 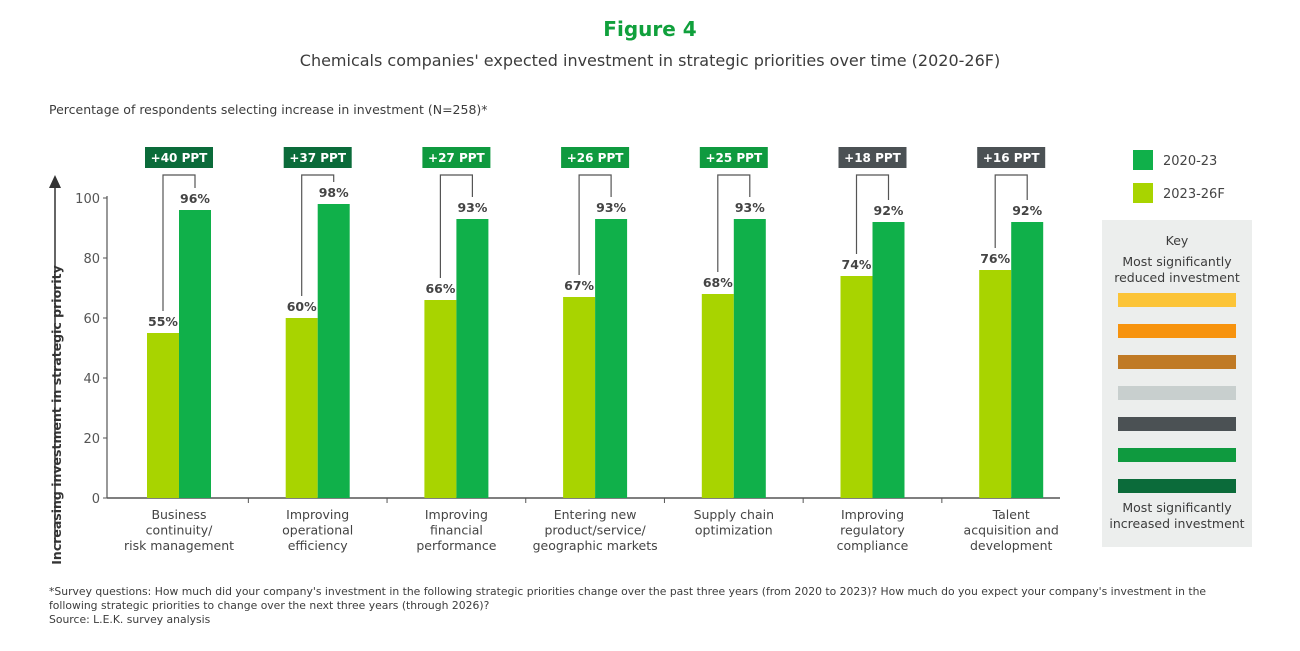 What do you see at coordinates (130, 619) in the screenshot?
I see `source-text: Source: L.E.K. survey analysis` at bounding box center [130, 619].